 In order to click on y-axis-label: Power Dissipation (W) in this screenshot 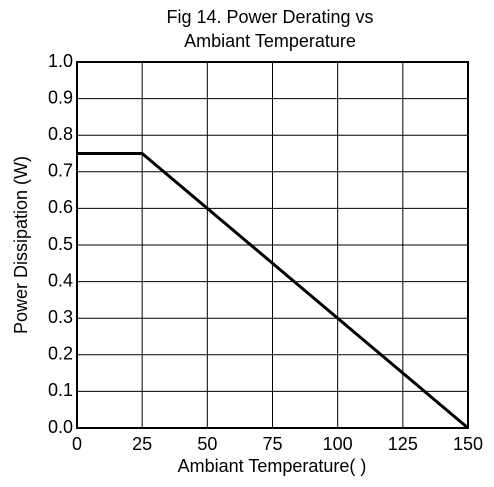, I will do `click(21, 245)`.